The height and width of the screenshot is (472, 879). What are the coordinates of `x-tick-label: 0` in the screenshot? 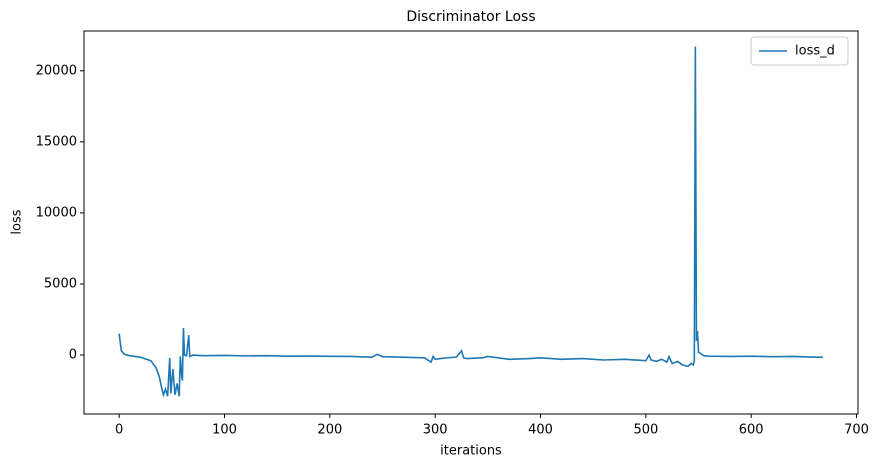 It's located at (119, 430).